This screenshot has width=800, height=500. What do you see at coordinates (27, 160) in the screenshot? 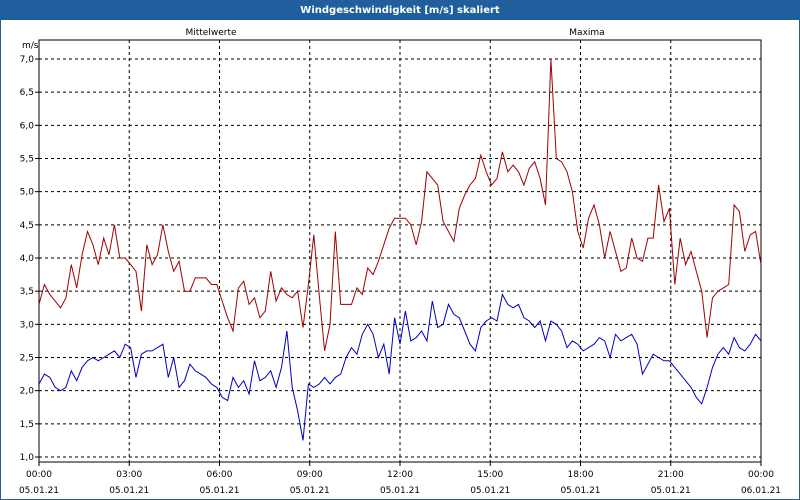
I see `y-tick-label: 5,5` at bounding box center [27, 160].